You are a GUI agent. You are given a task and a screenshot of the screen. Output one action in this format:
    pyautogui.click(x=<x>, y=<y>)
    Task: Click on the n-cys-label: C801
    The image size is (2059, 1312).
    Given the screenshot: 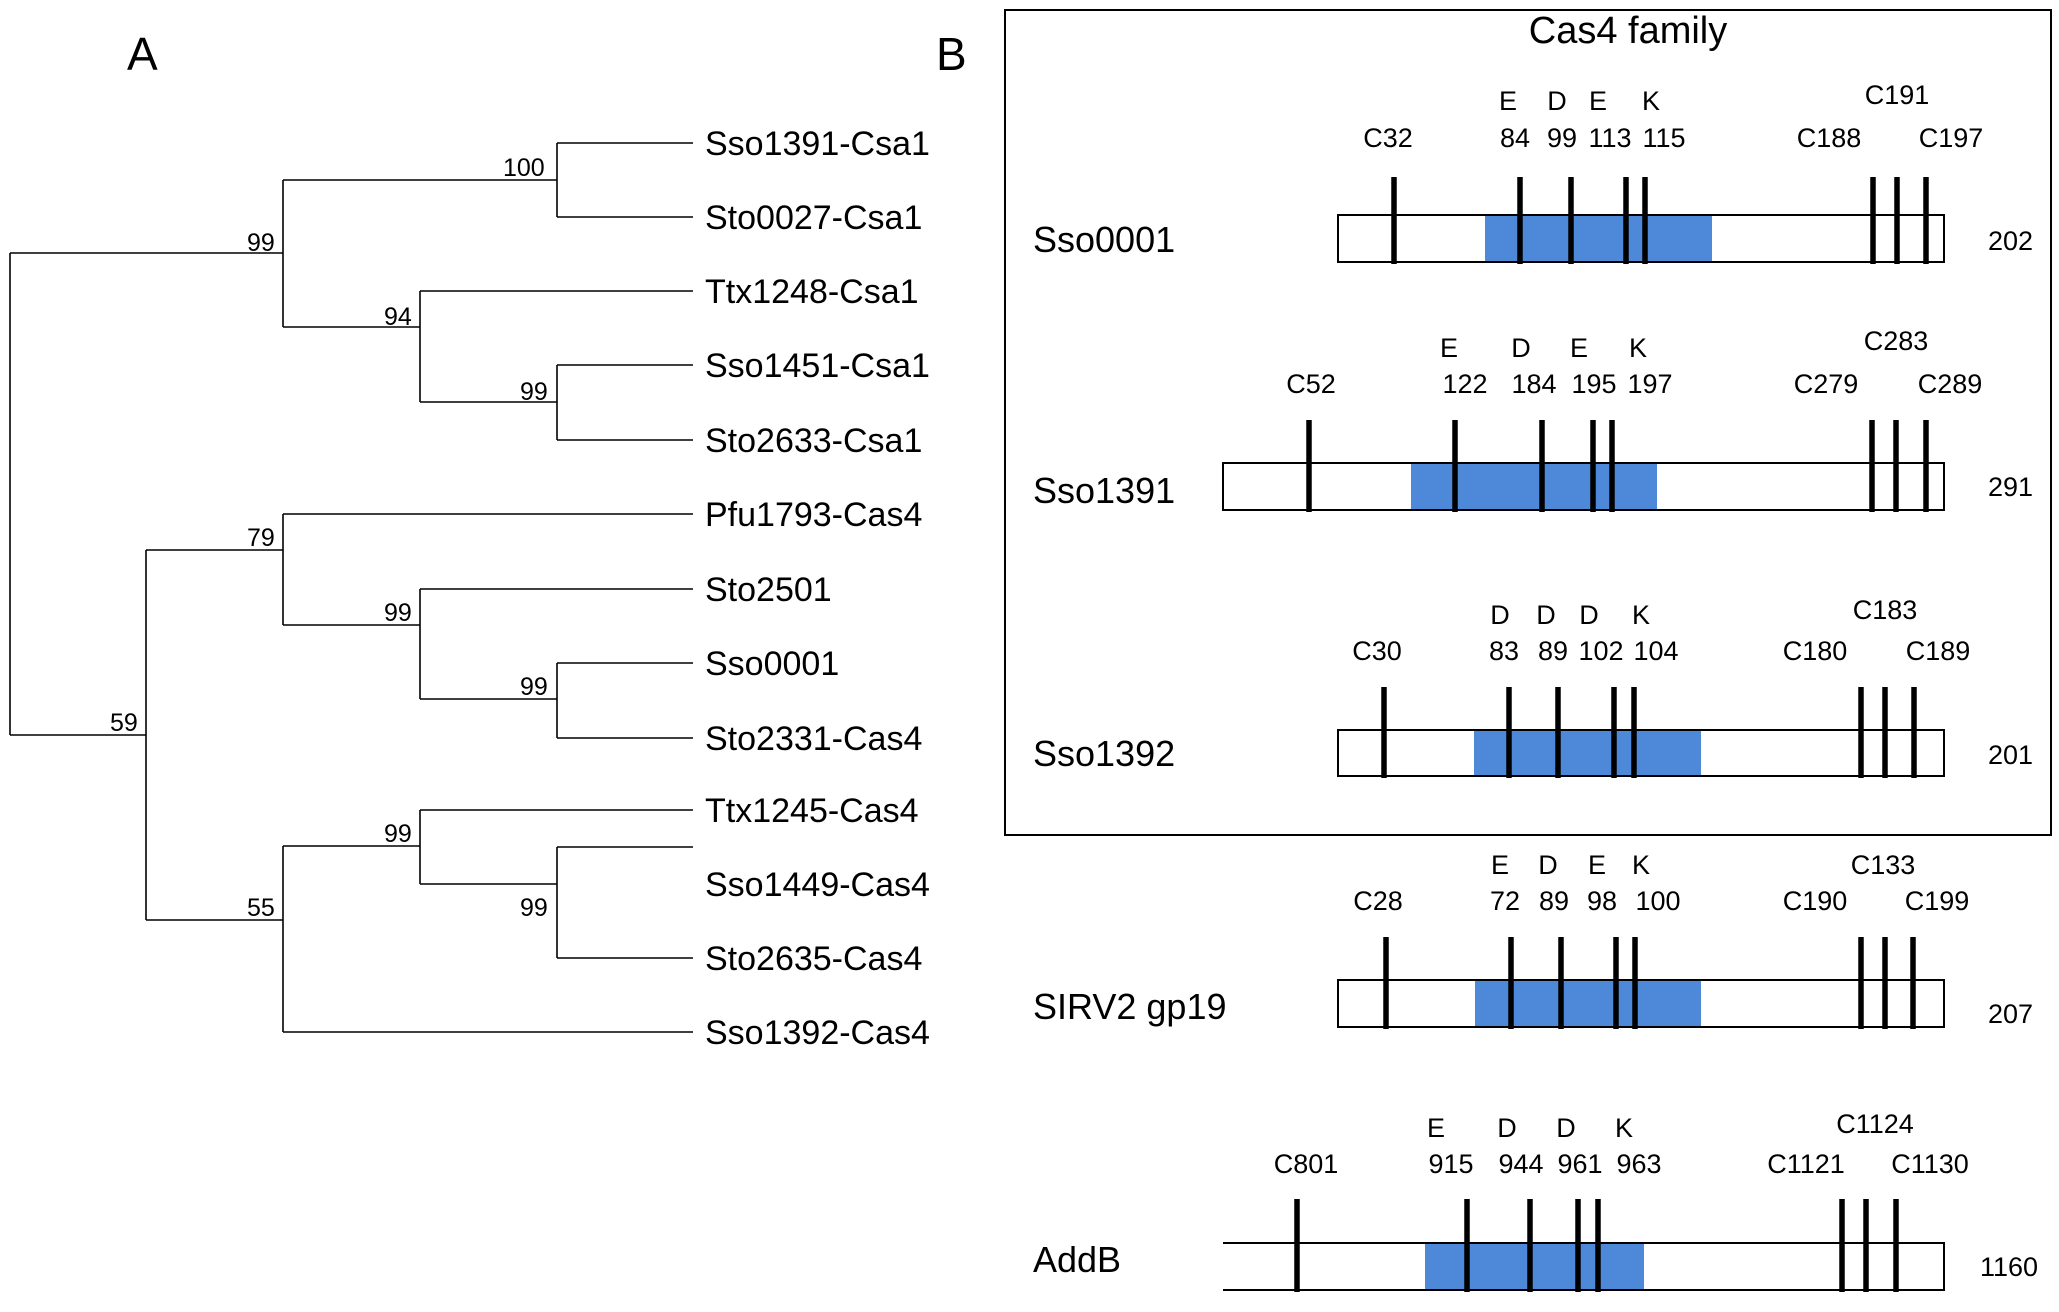 What is the action you would take?
    pyautogui.click(x=1306, y=1164)
    